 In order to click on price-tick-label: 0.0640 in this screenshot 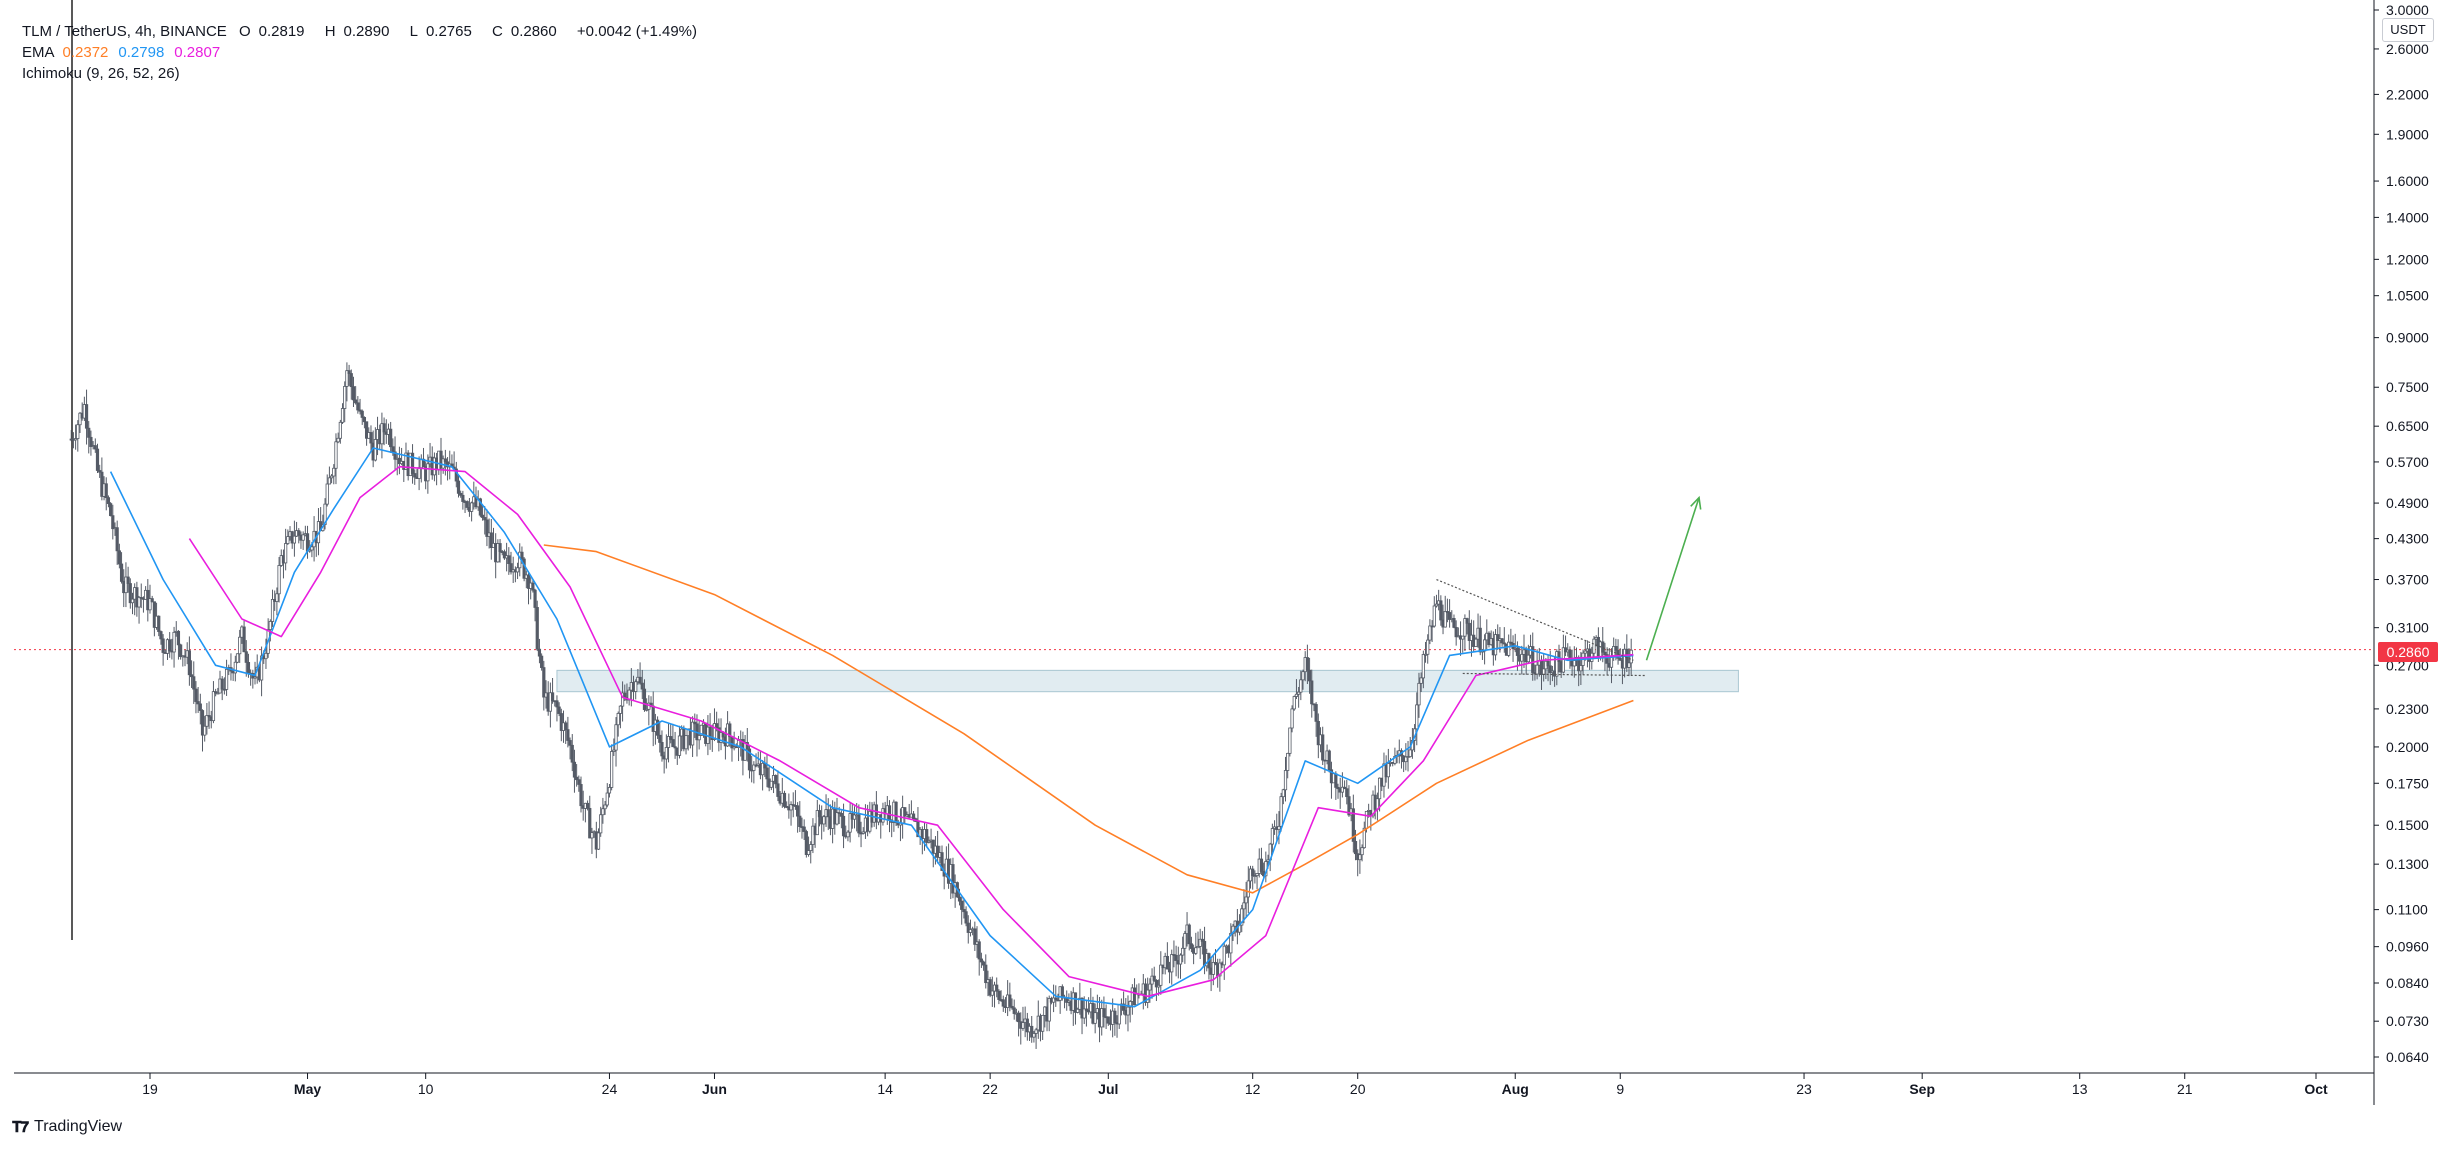, I will do `click(2407, 1057)`.